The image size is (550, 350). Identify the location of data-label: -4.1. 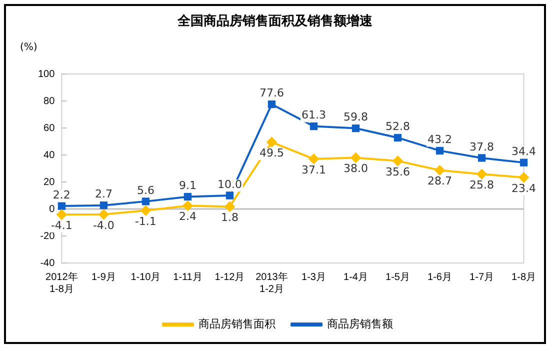
(61, 225).